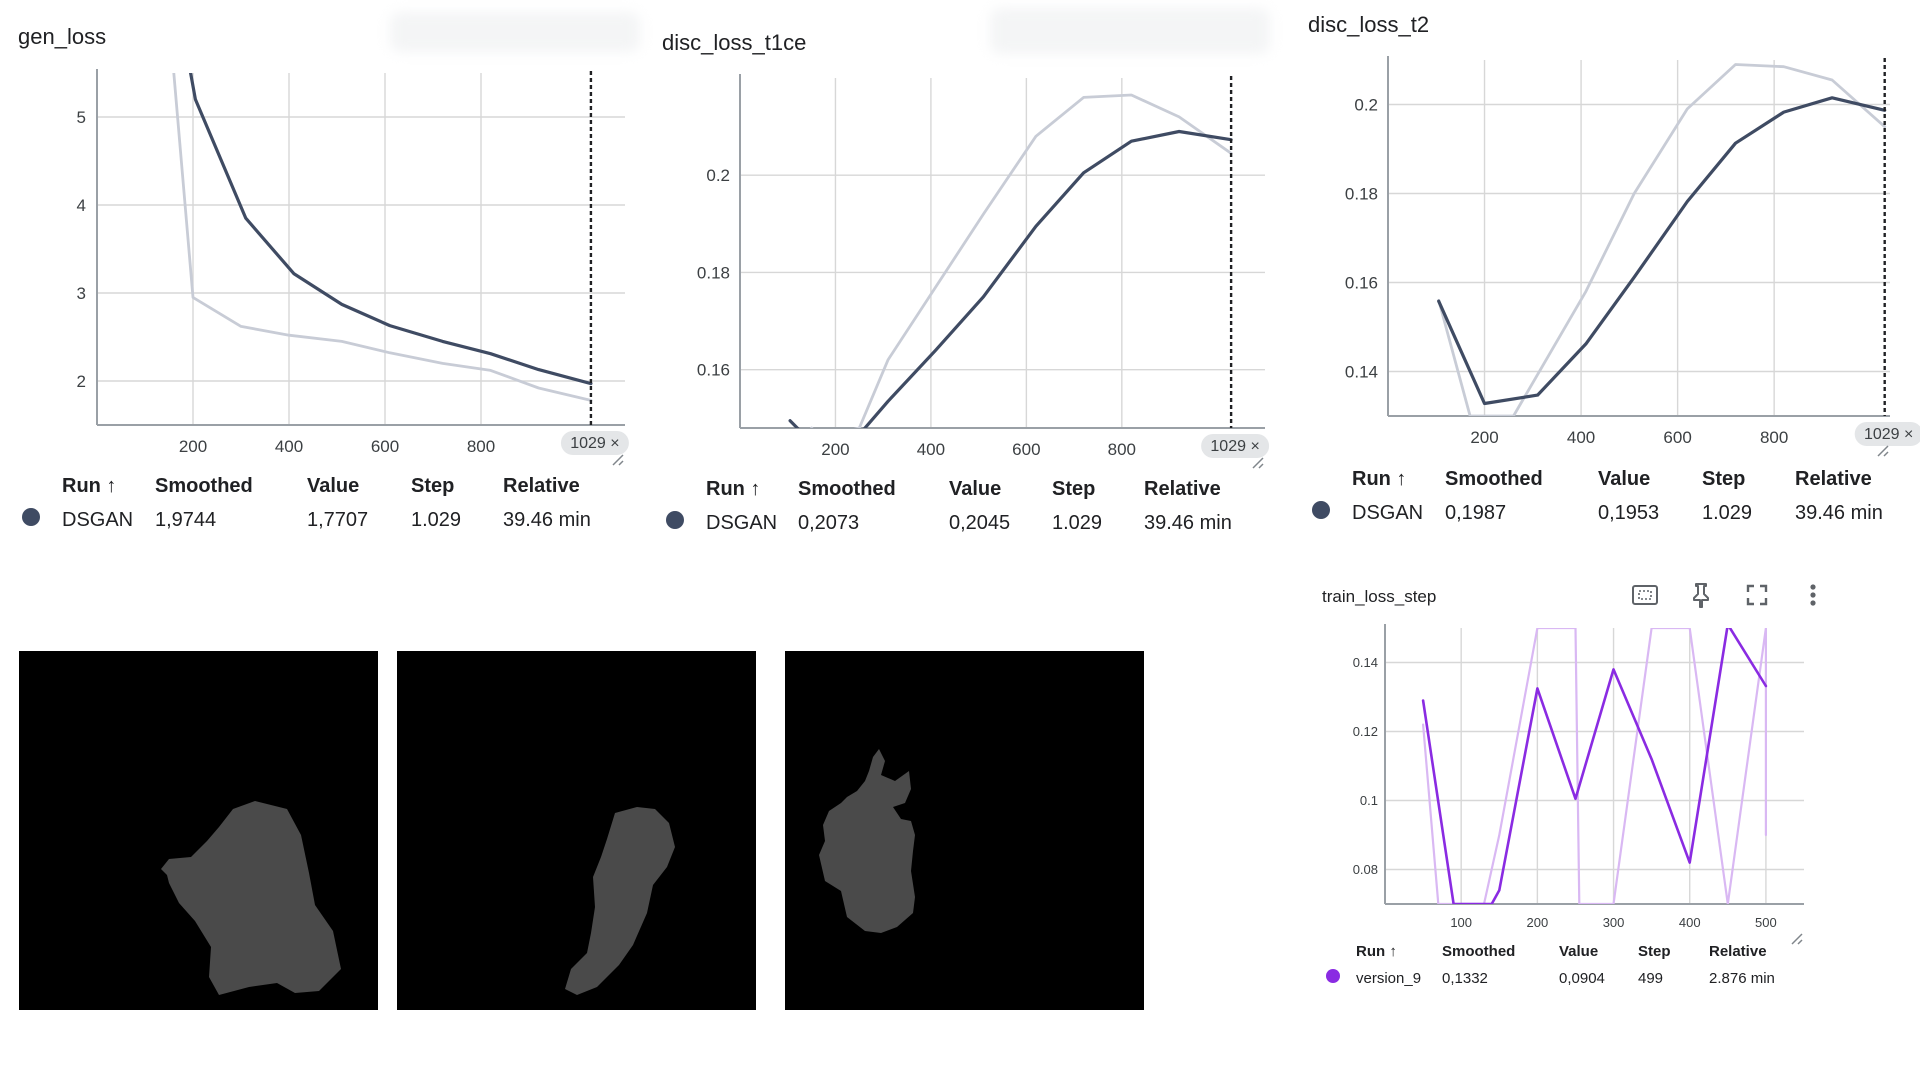 This screenshot has width=1920, height=1080. I want to click on step-value: 499, so click(1651, 978).